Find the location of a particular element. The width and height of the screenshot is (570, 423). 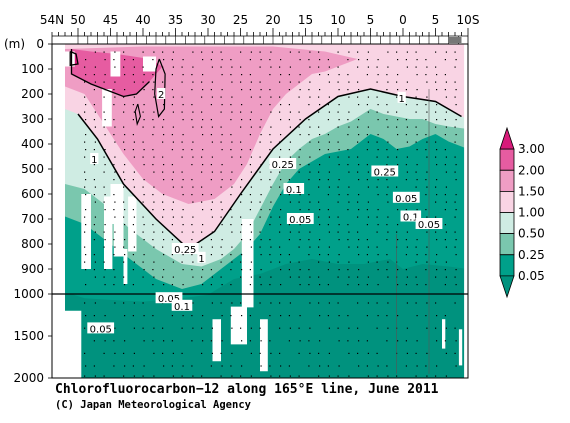

contour-label: 0.25 is located at coordinates (185, 250).